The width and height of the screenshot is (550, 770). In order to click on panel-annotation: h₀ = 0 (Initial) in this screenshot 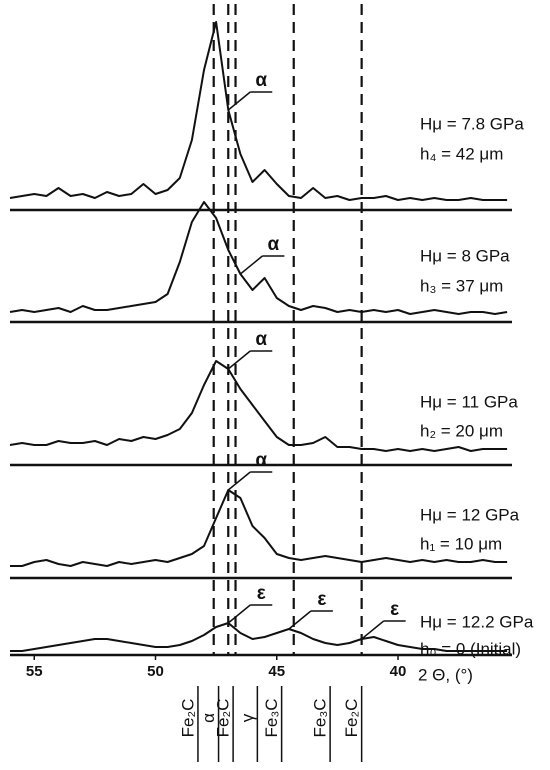, I will do `click(470, 648)`.